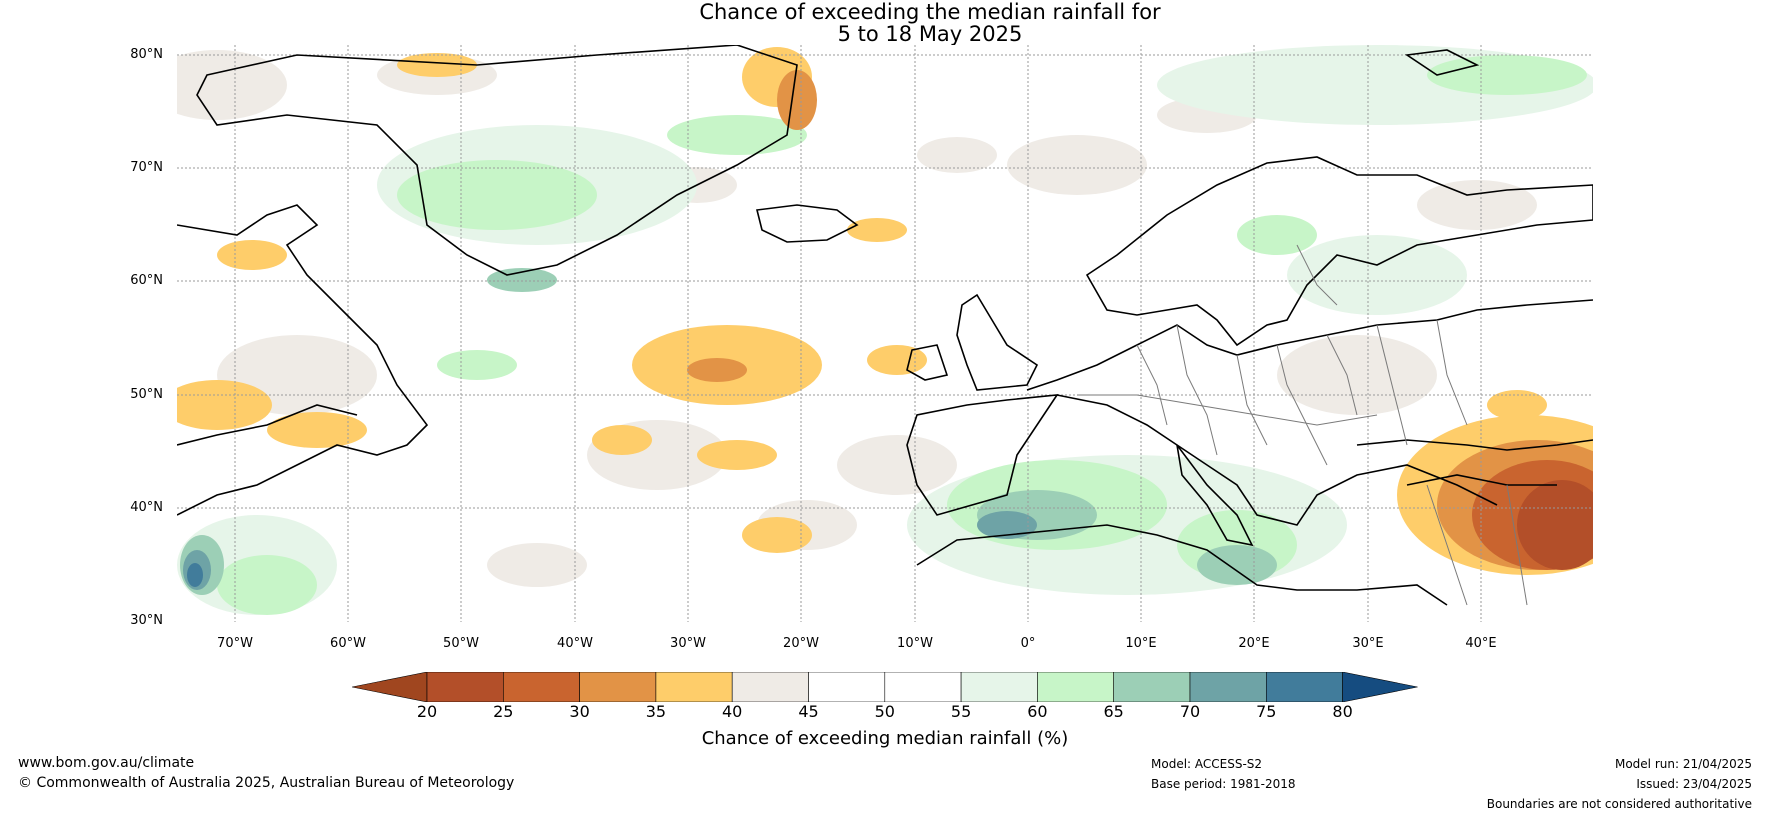 The width and height of the screenshot is (1770, 816). What do you see at coordinates (146, 54) in the screenshot?
I see `lat-label-80n: 80°N` at bounding box center [146, 54].